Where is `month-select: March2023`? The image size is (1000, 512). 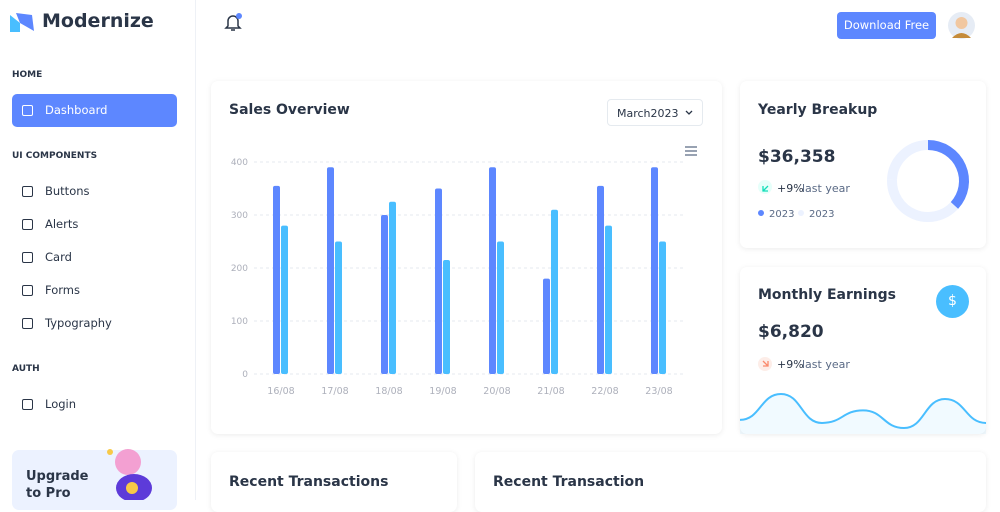
month-select: March2023 is located at coordinates (655, 112).